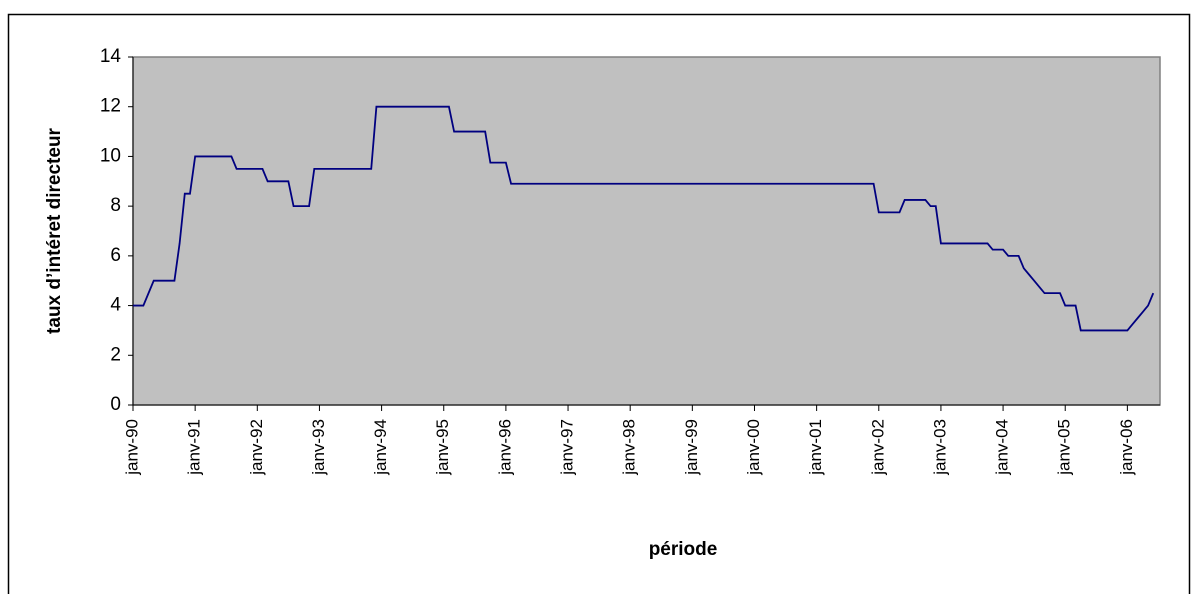  Describe the element at coordinates (753, 447) in the screenshot. I see `x-tick-label: janv-00` at that location.